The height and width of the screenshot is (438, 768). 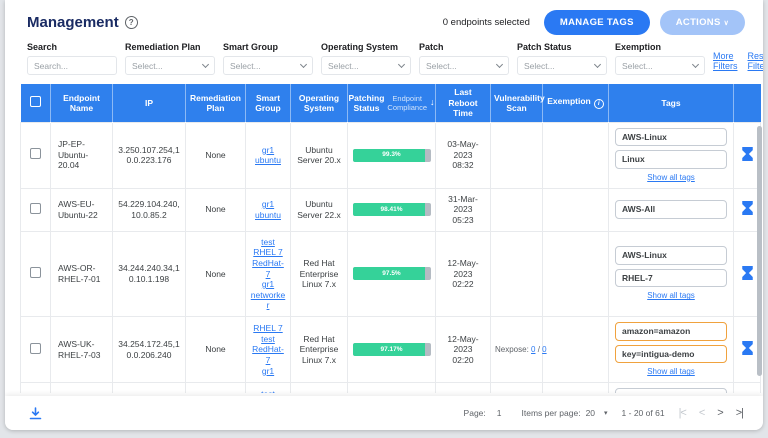 What do you see at coordinates (755, 61) in the screenshot?
I see `reset-filters-link: Reset Filters` at bounding box center [755, 61].